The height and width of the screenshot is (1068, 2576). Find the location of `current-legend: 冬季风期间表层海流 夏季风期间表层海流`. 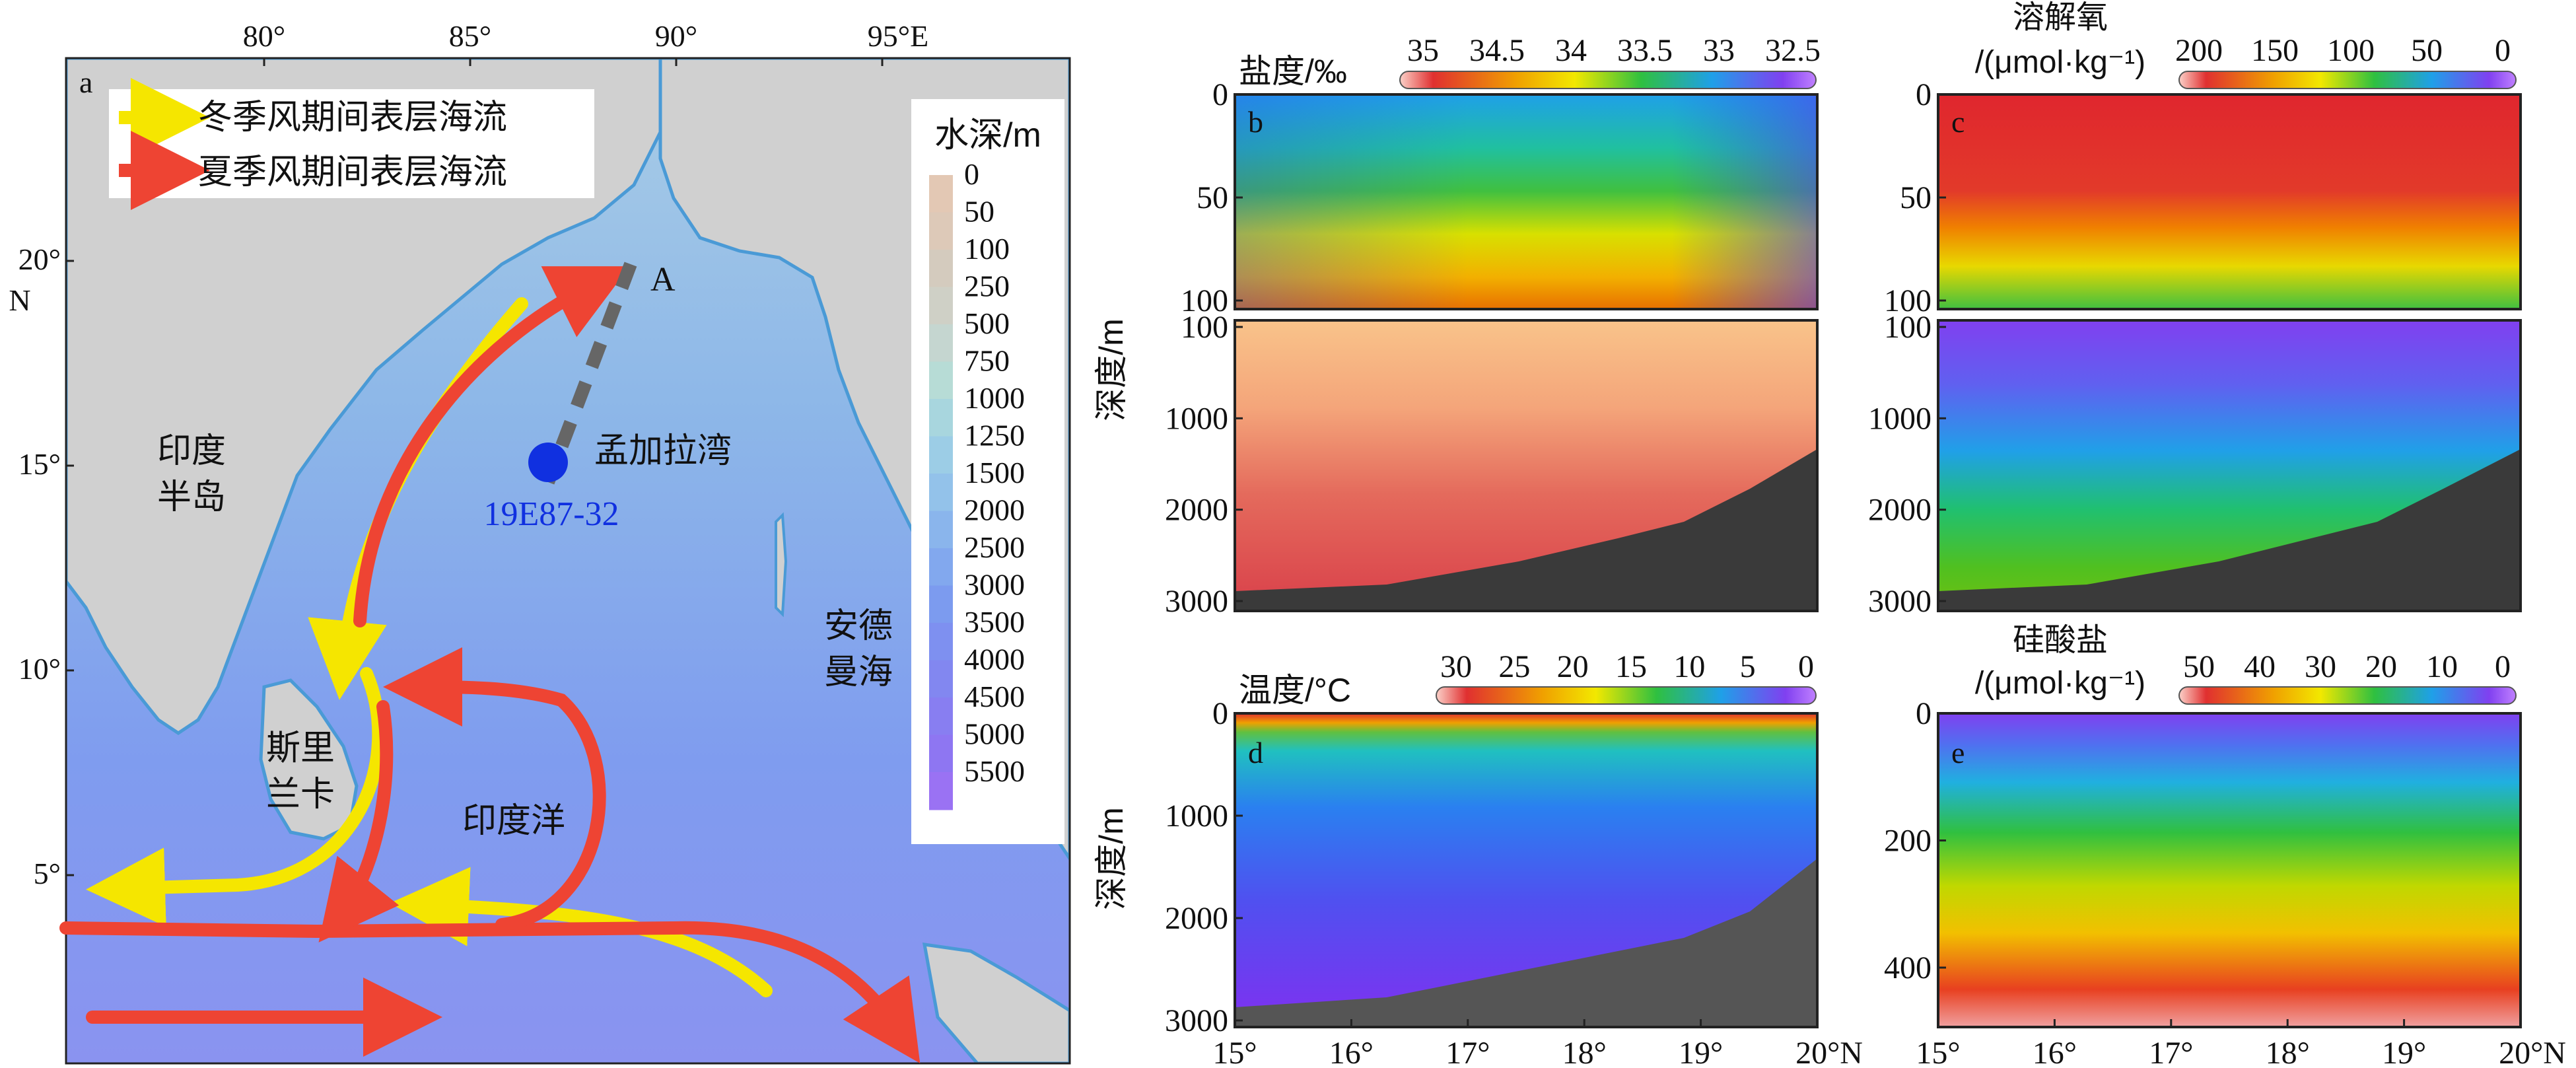

current-legend: 冬季风期间表层海流 夏季风期间表层海流 is located at coordinates (351, 144).